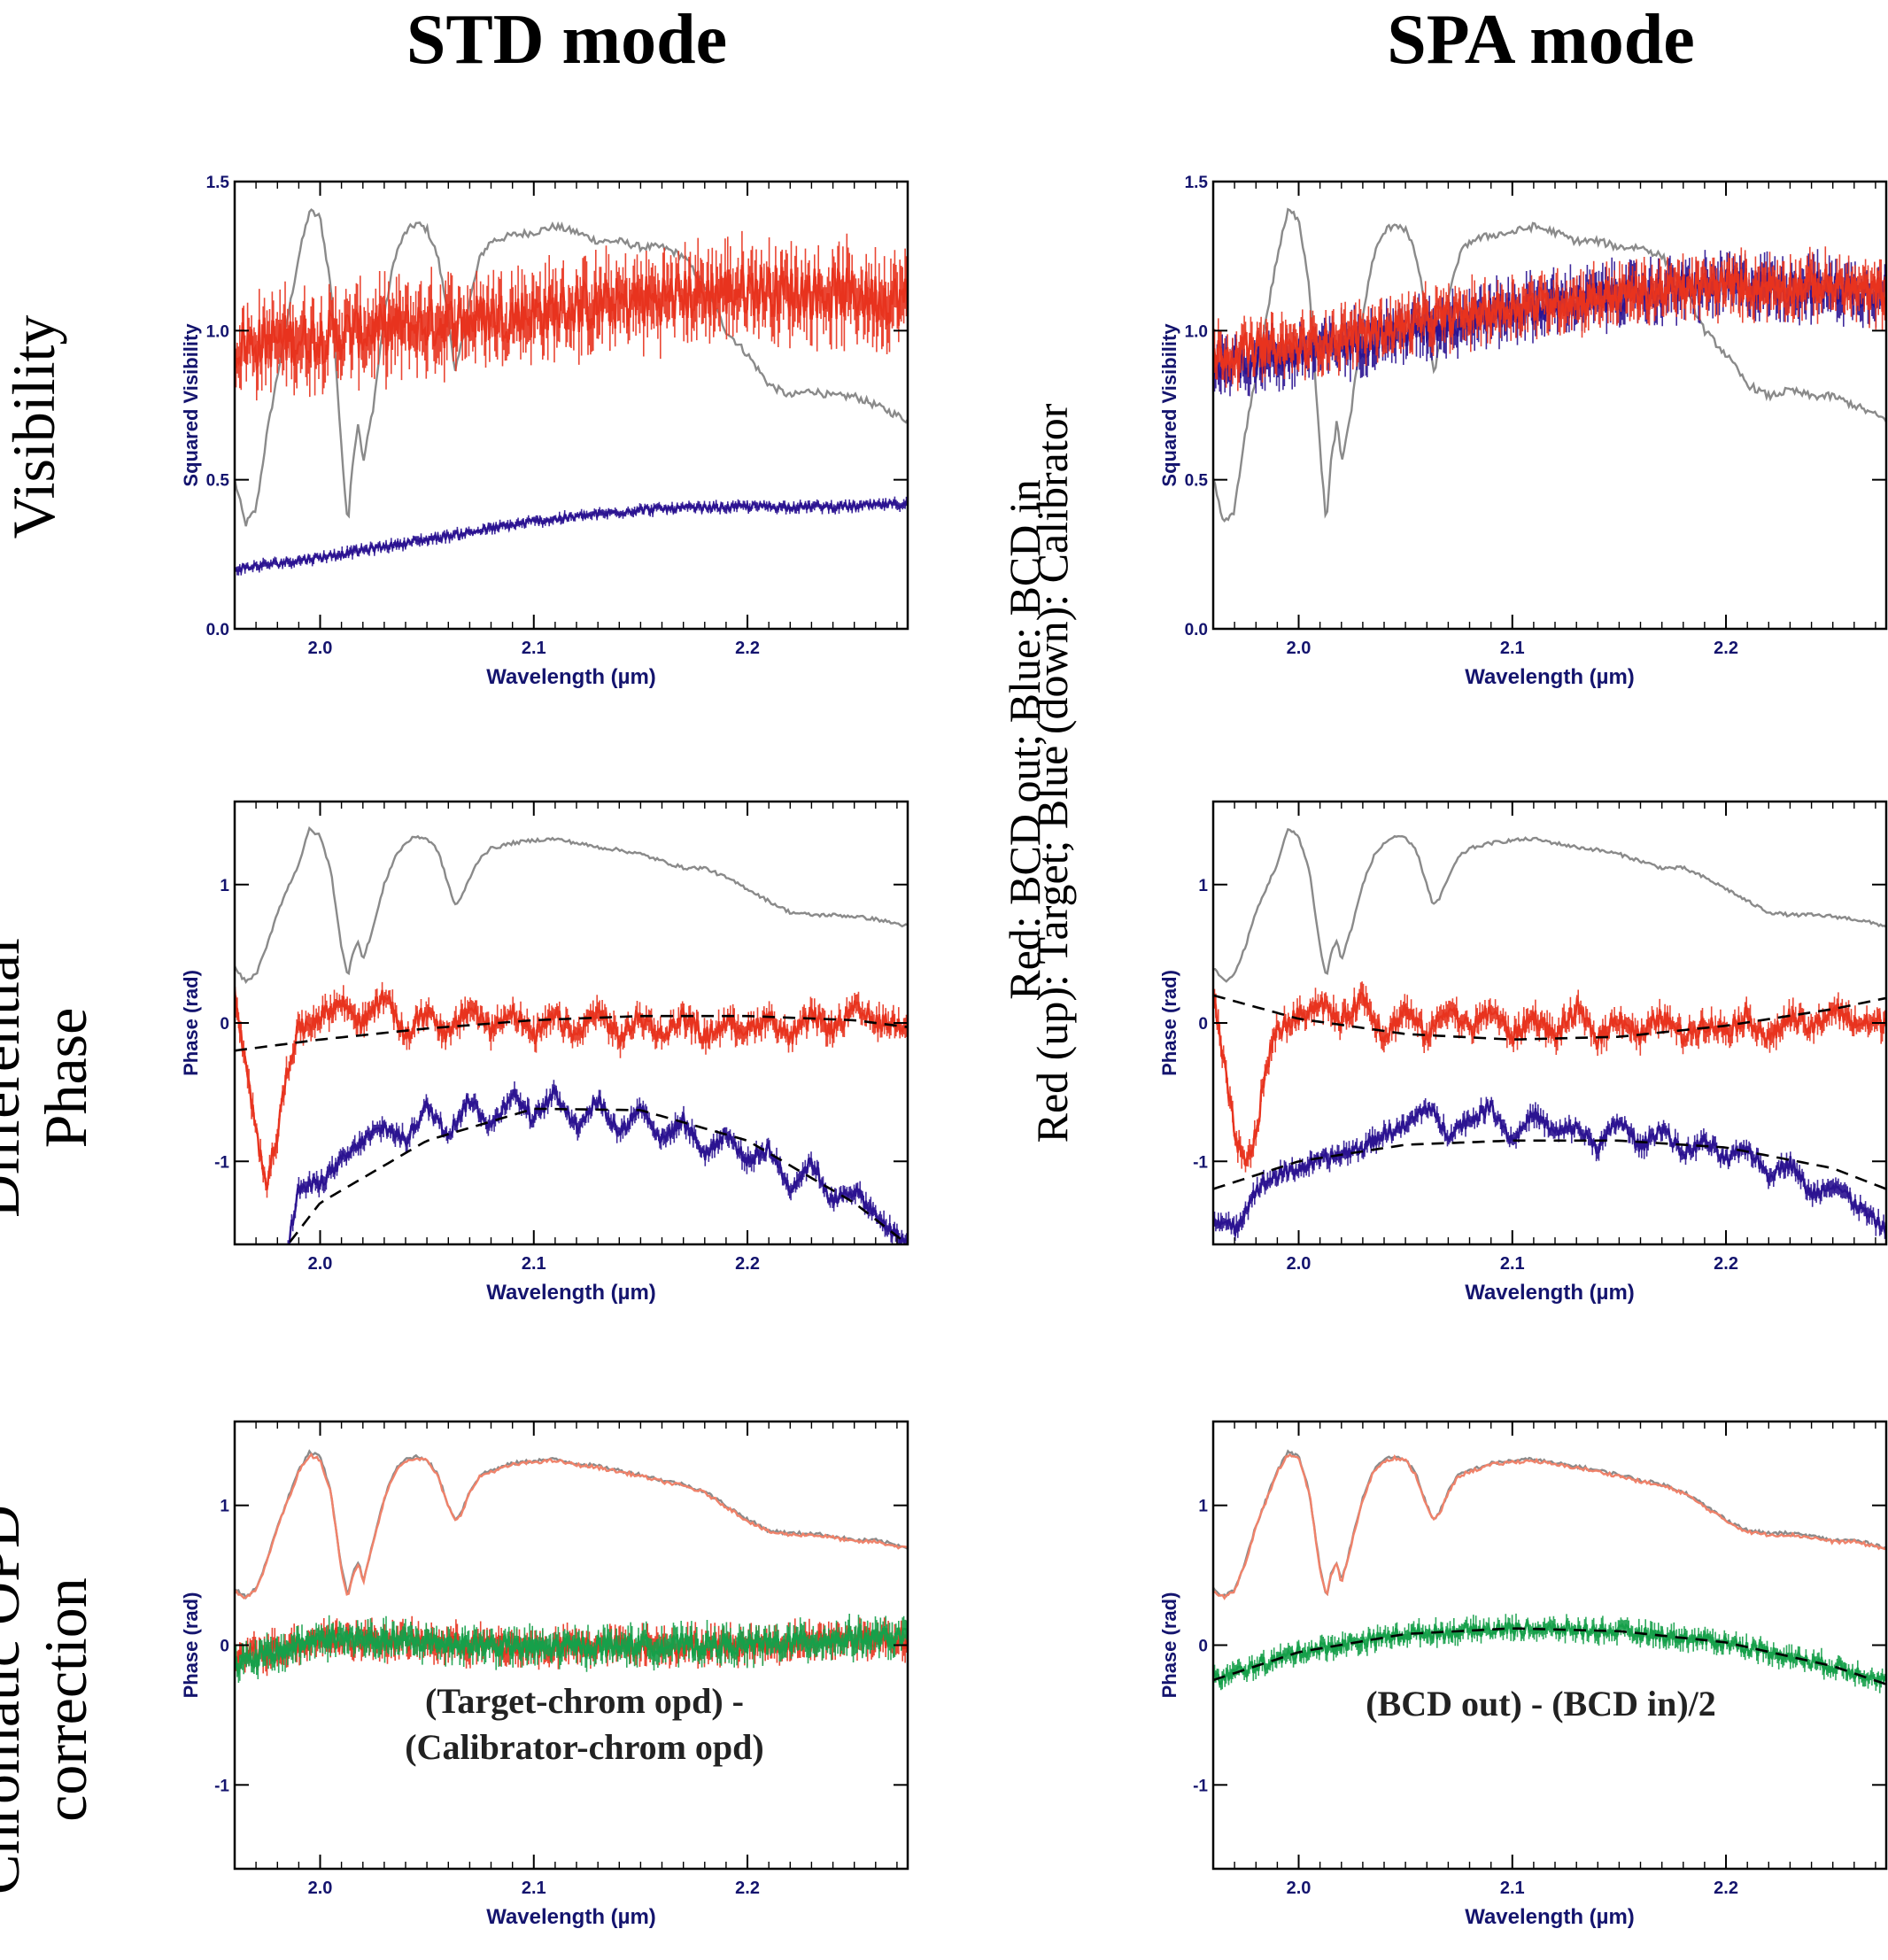 The height and width of the screenshot is (1960, 1888). I want to click on annotation-line: (Calibrator-chrom opd), so click(584, 1747).